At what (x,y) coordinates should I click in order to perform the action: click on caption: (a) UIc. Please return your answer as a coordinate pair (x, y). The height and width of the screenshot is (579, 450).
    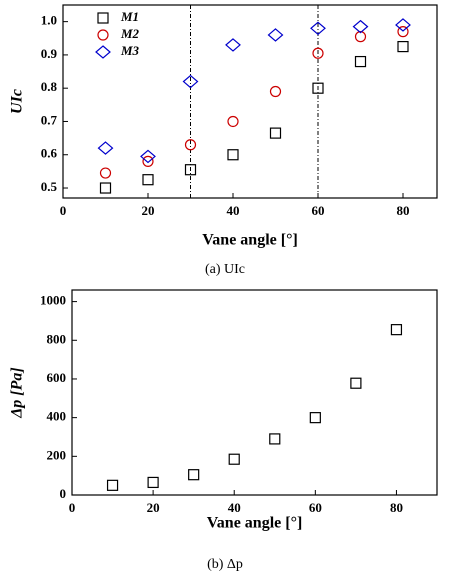
    Looking at the image, I should click on (225, 269).